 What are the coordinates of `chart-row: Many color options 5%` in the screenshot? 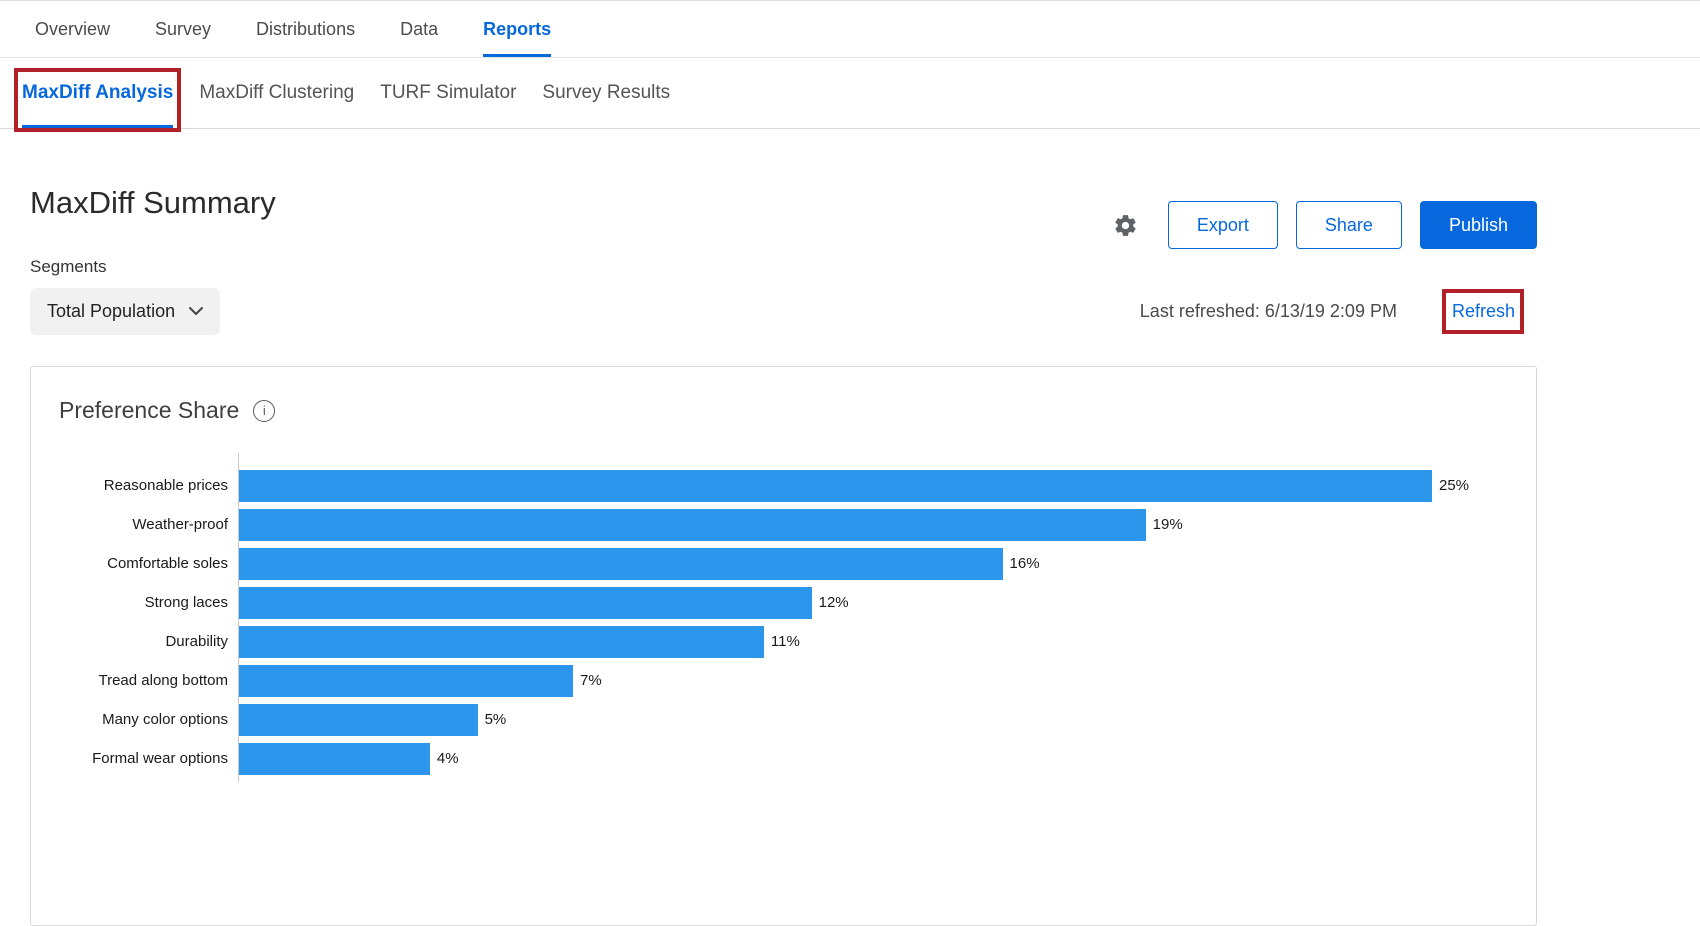 It's located at (797, 719).